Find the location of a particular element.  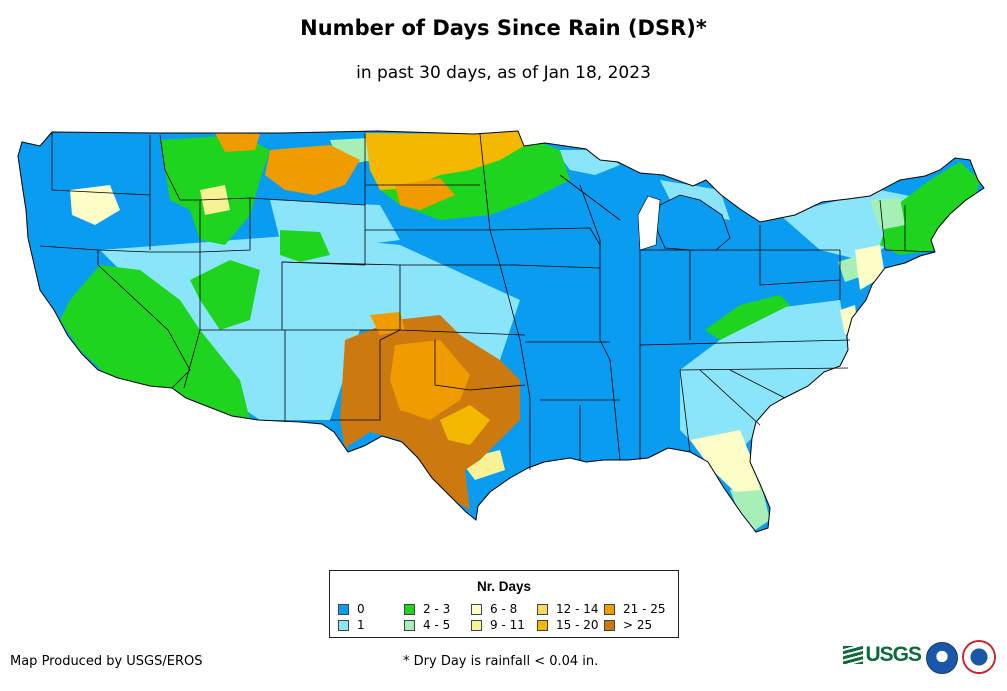

legend-title: Nr. Days is located at coordinates (504, 586).